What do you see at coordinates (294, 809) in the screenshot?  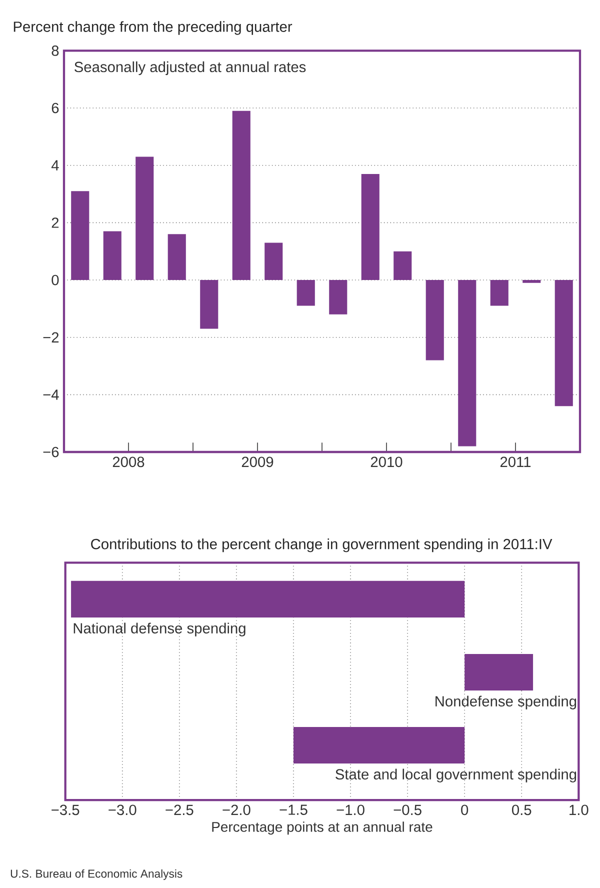 I see `x-tick-label: −1.5` at bounding box center [294, 809].